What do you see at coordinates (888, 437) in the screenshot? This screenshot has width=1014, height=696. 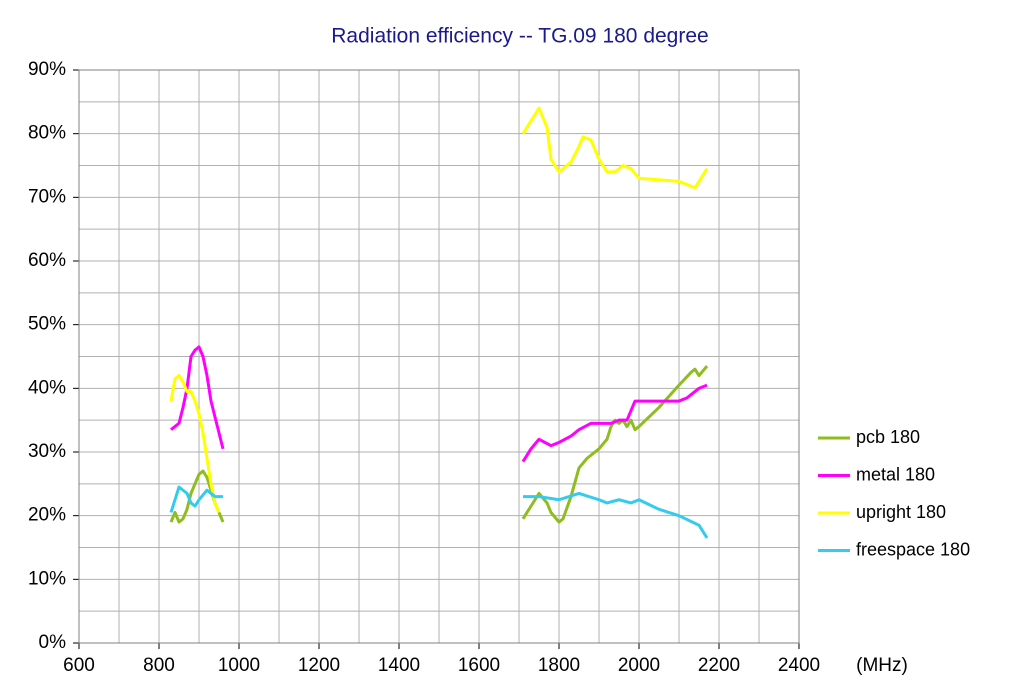 I see `legend-label: pcb 180` at bounding box center [888, 437].